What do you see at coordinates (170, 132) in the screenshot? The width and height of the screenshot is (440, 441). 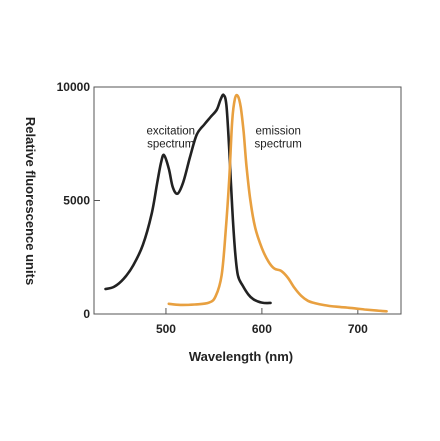 I see `excitation-annotation-line: excitation` at bounding box center [170, 132].